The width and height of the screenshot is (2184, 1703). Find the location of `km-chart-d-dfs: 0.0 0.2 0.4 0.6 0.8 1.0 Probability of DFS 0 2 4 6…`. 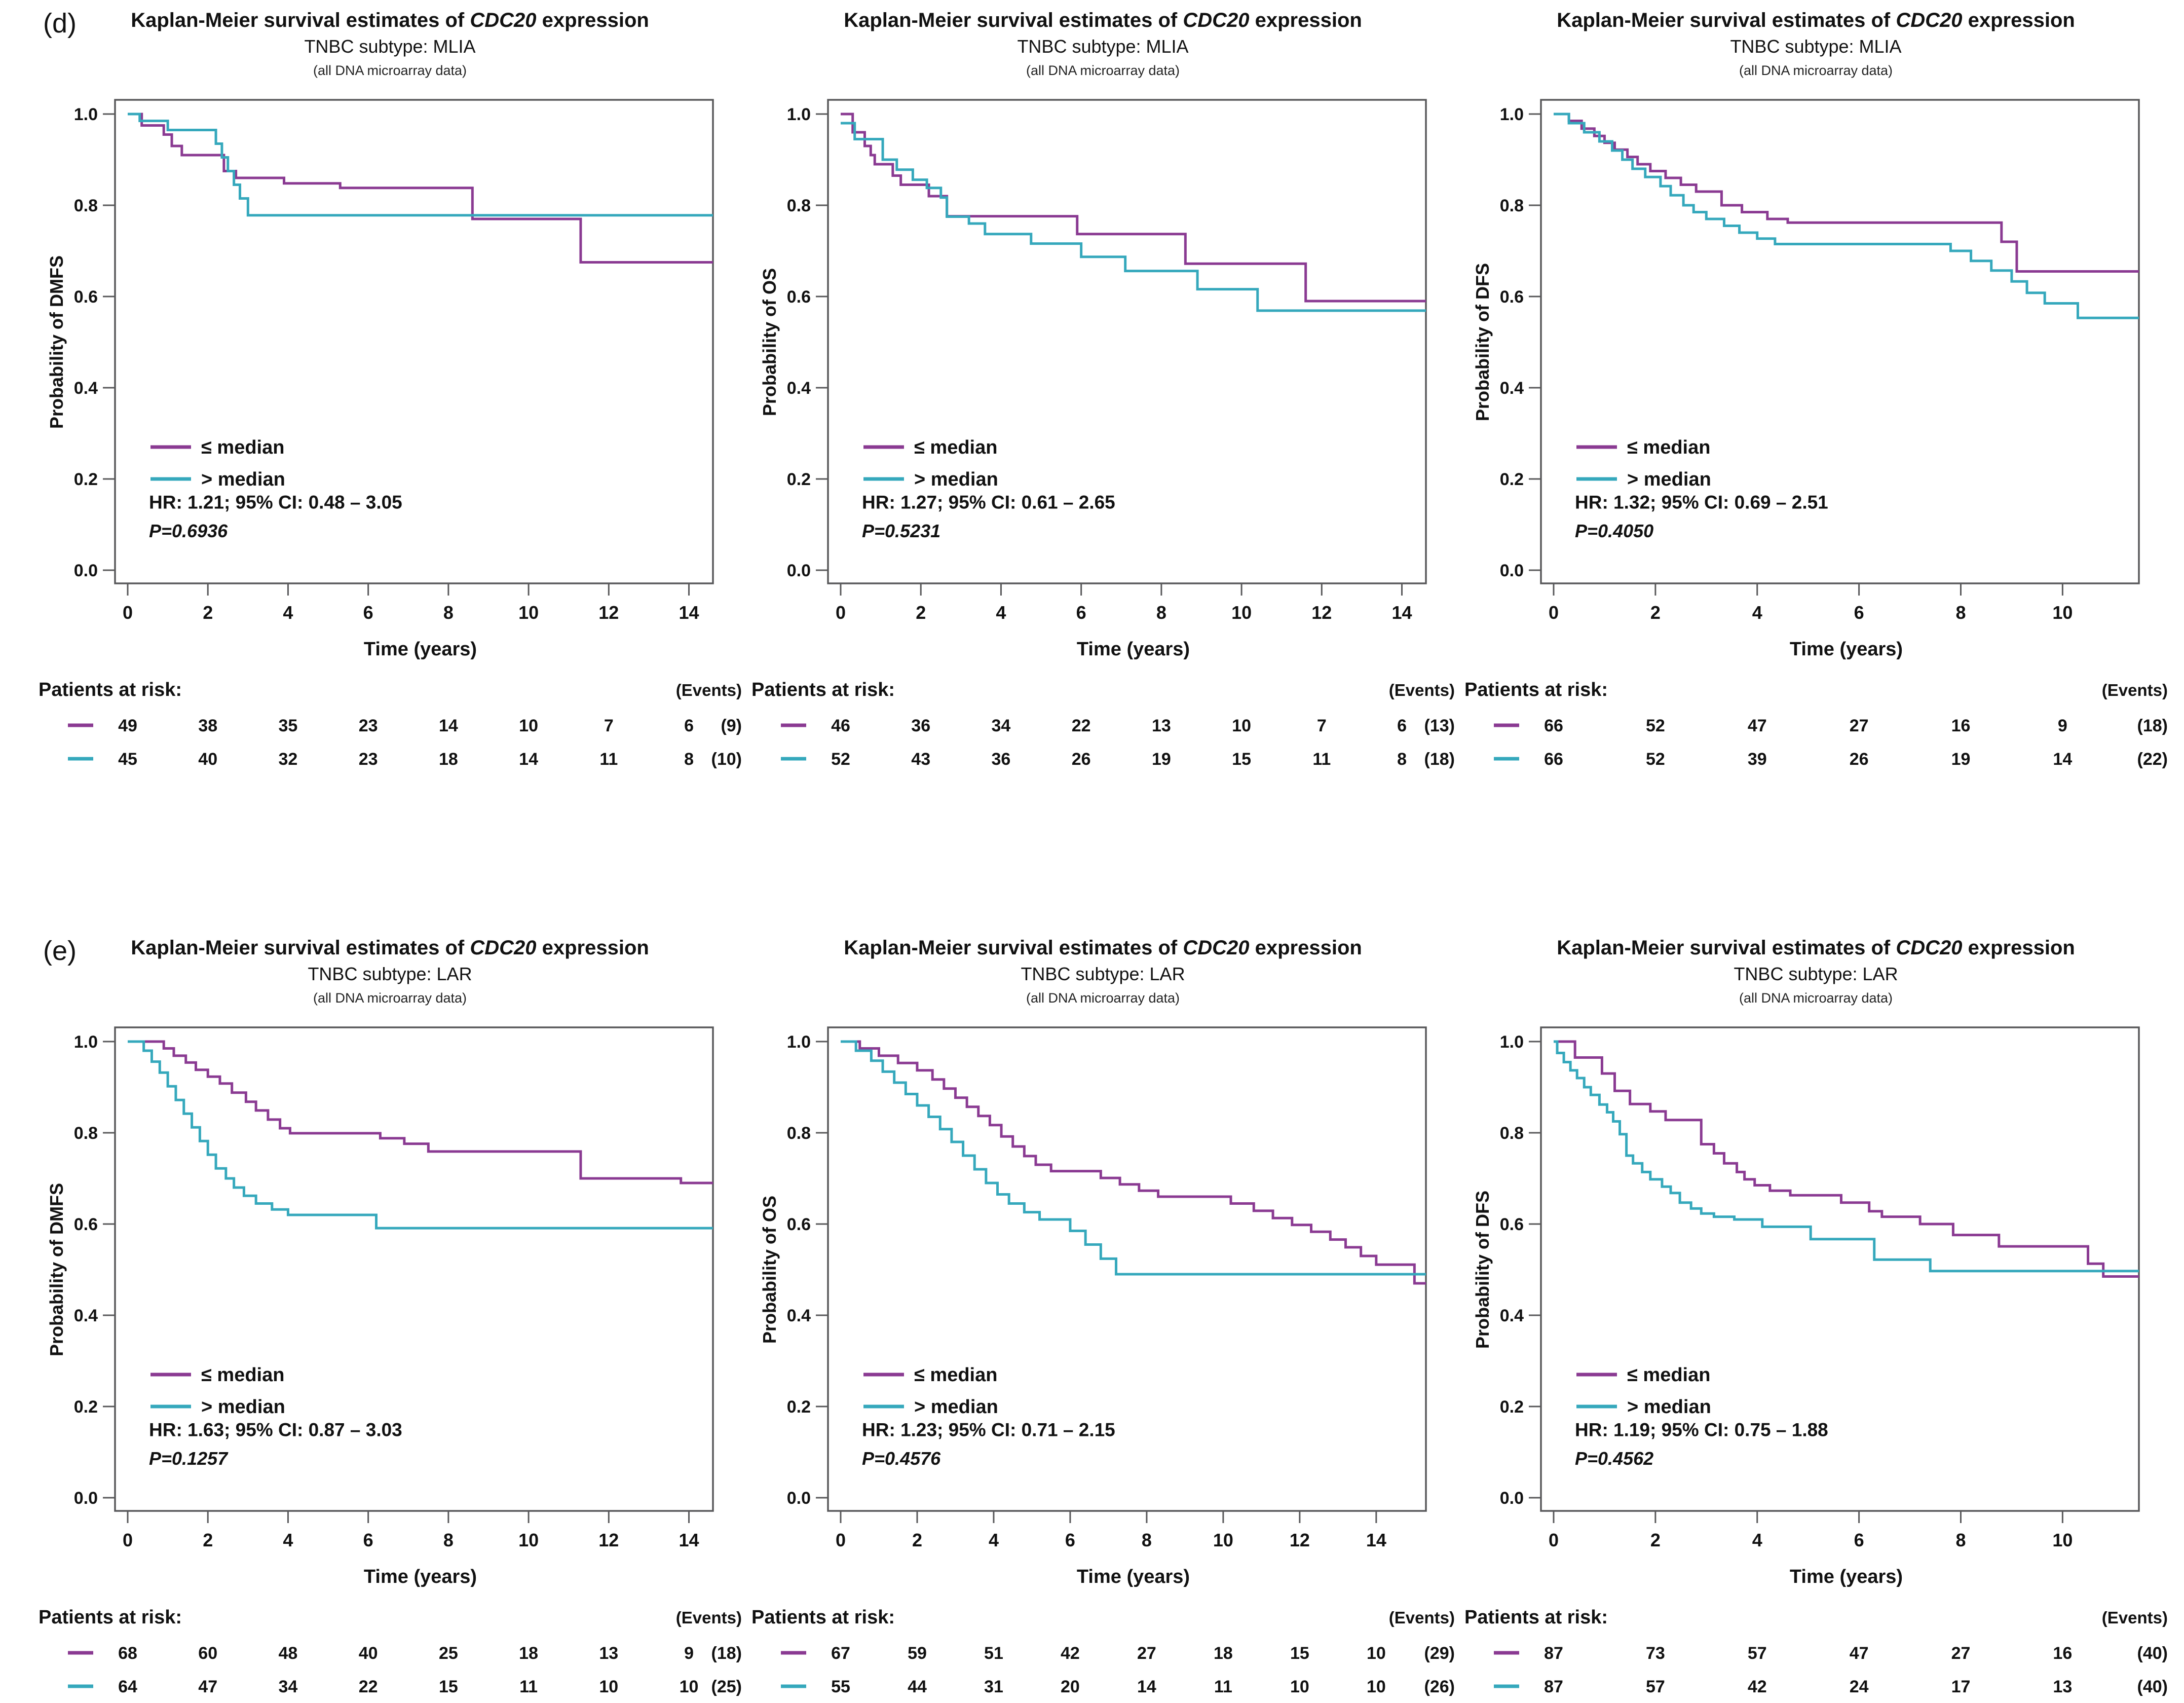

km-chart-d-dfs: 0.0 0.2 0.4 0.6 0.8 1.0 Probability of DFS 0 2 4 6… is located at coordinates (1816, 434).